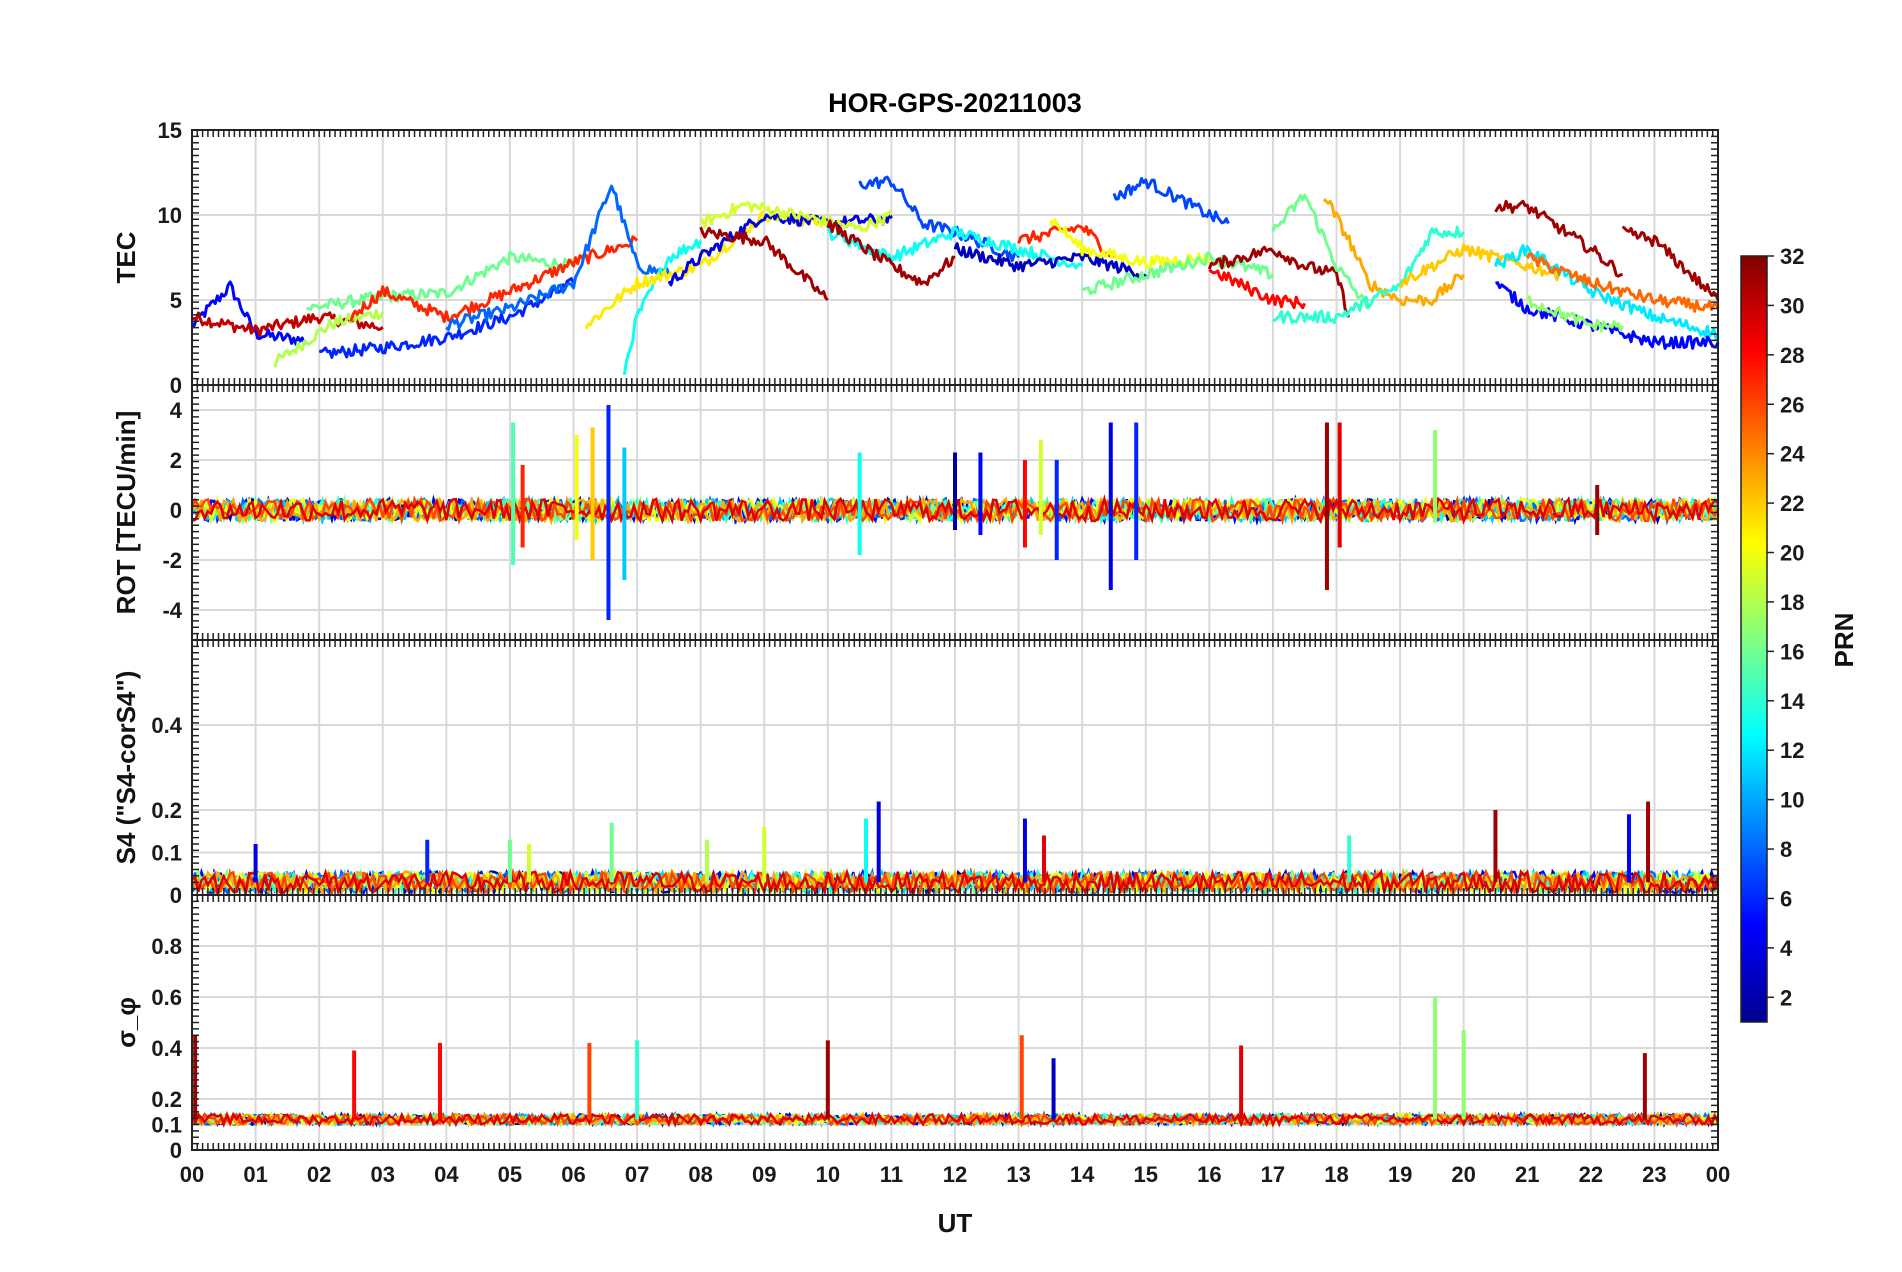  I want to click on x-tick-label: 11, so click(891, 1174).